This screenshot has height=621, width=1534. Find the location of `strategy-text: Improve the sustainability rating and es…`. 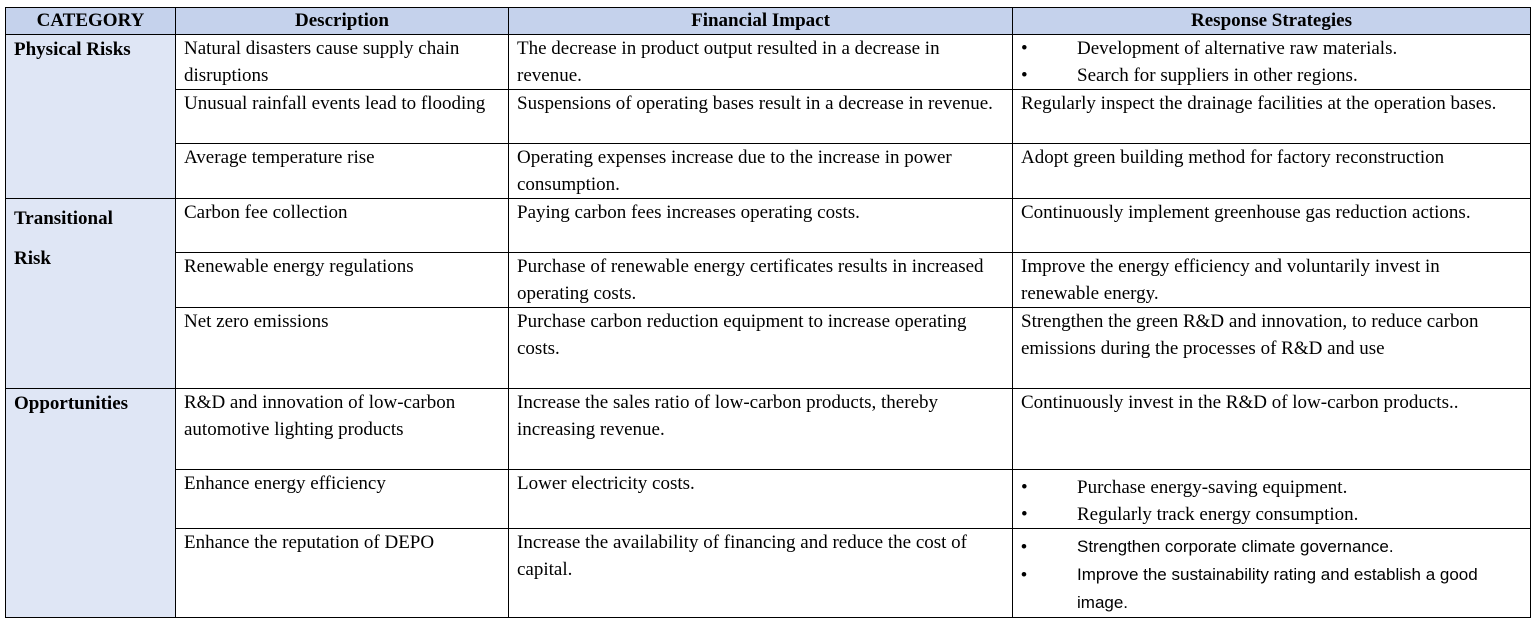

strategy-text: Improve the sustainability rating and es… is located at coordinates (1277, 588).